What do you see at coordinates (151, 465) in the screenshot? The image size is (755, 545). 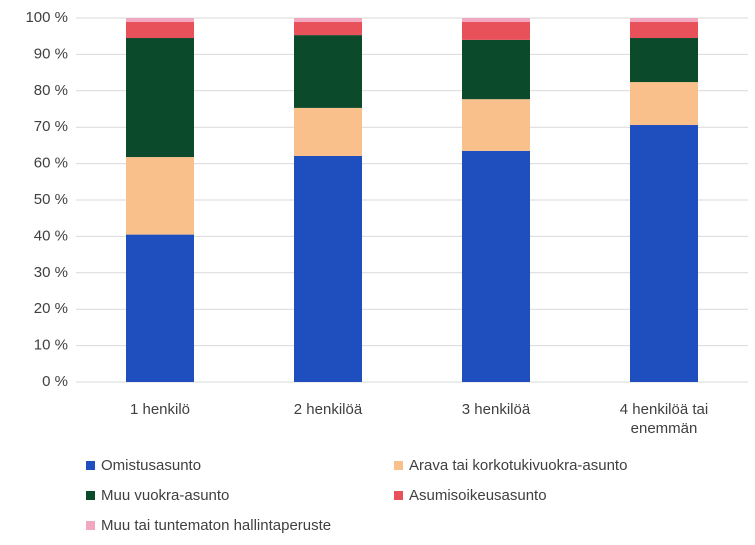 I see `legend-label: Omistusasunto` at bounding box center [151, 465].